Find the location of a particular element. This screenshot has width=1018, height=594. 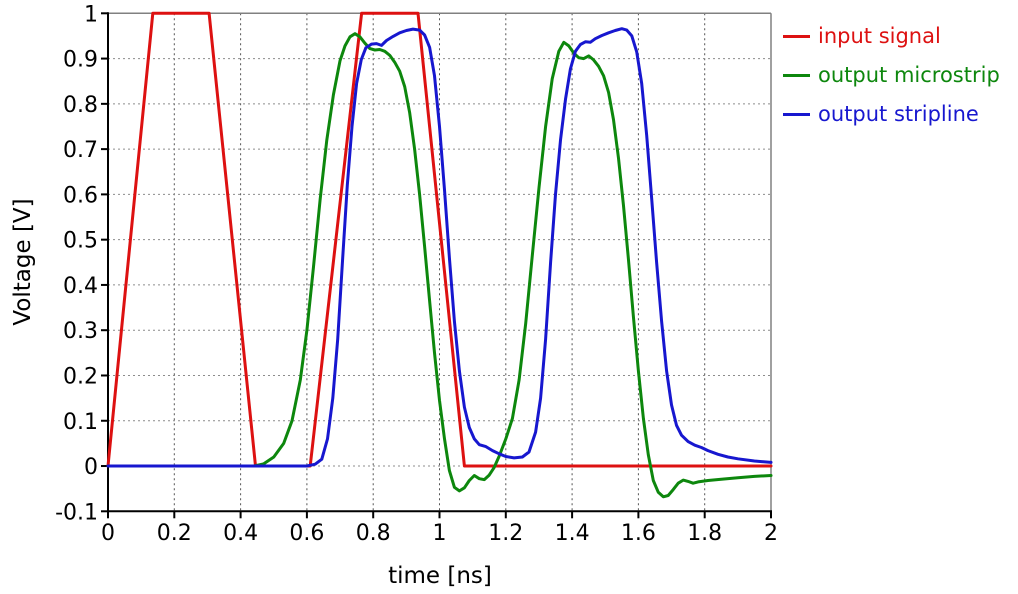

x-tick-label: 1.2 is located at coordinates (505, 533).